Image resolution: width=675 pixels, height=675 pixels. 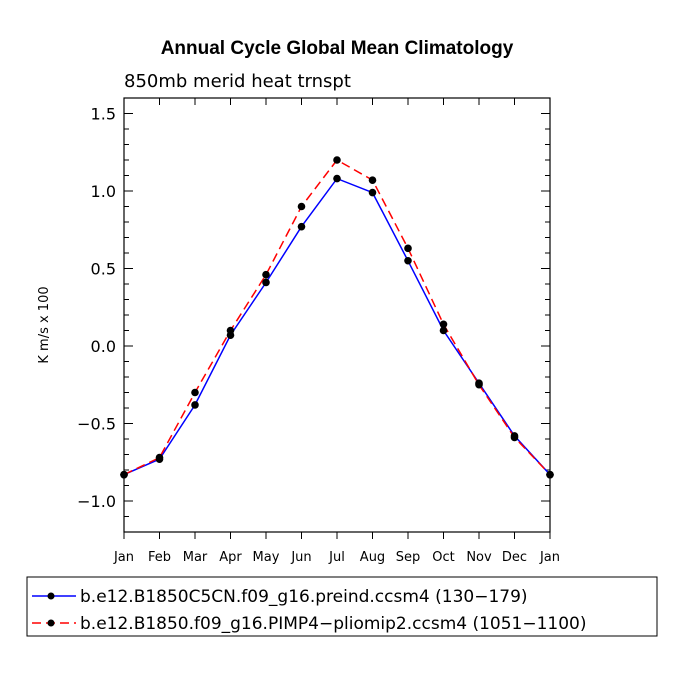 What do you see at coordinates (237, 81) in the screenshot?
I see `chart-subtitle: 850mb merid heat trnspt` at bounding box center [237, 81].